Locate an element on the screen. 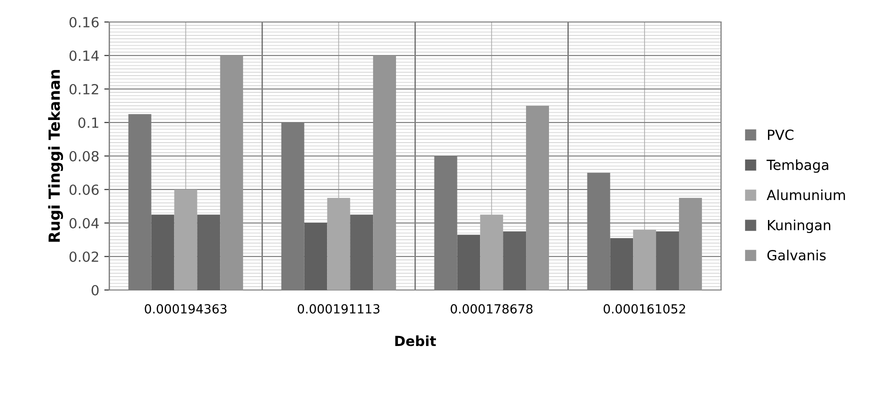 The height and width of the screenshot is (400, 874). y-tick-label: 0.12 is located at coordinates (84, 89).